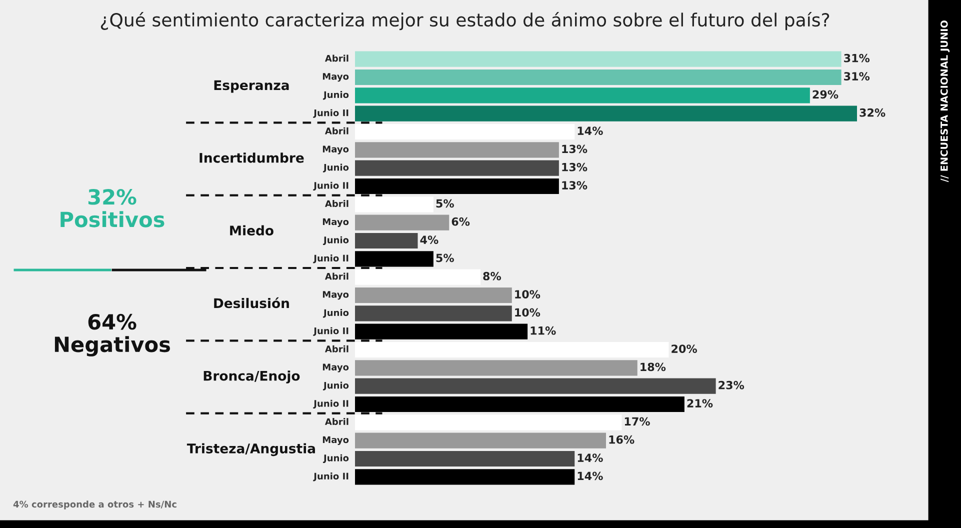 This screenshot has height=528, width=961. Describe the element at coordinates (112, 208) in the screenshot. I see `text: 32% Positivos` at that location.